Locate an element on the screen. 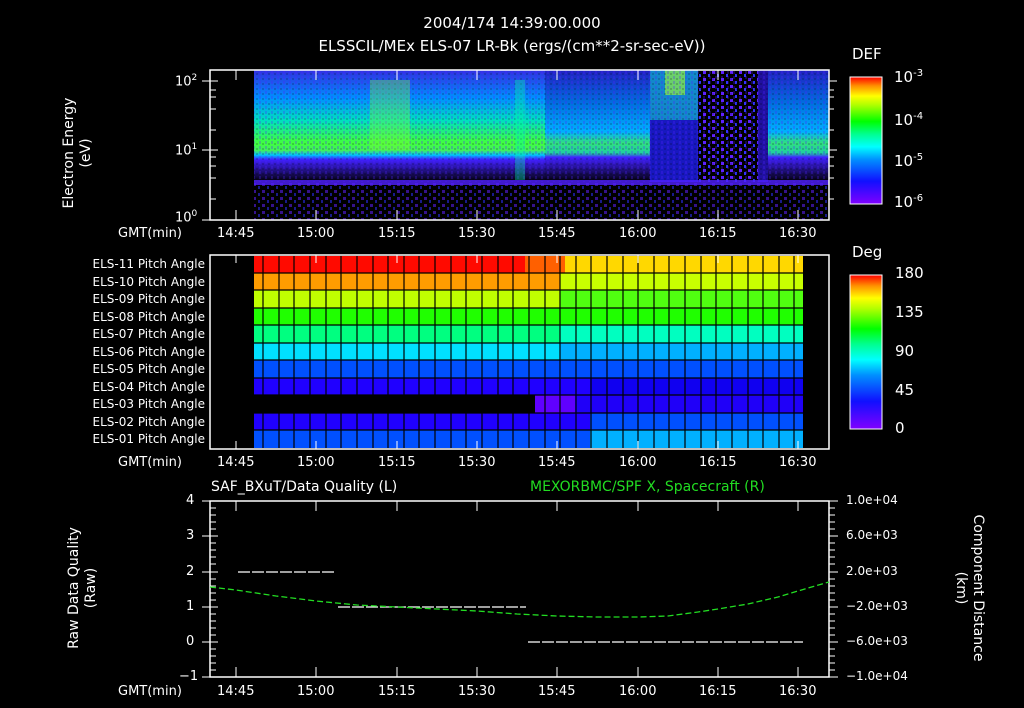 This screenshot has width=1024, height=708. def-label: 10-3 is located at coordinates (909, 77).